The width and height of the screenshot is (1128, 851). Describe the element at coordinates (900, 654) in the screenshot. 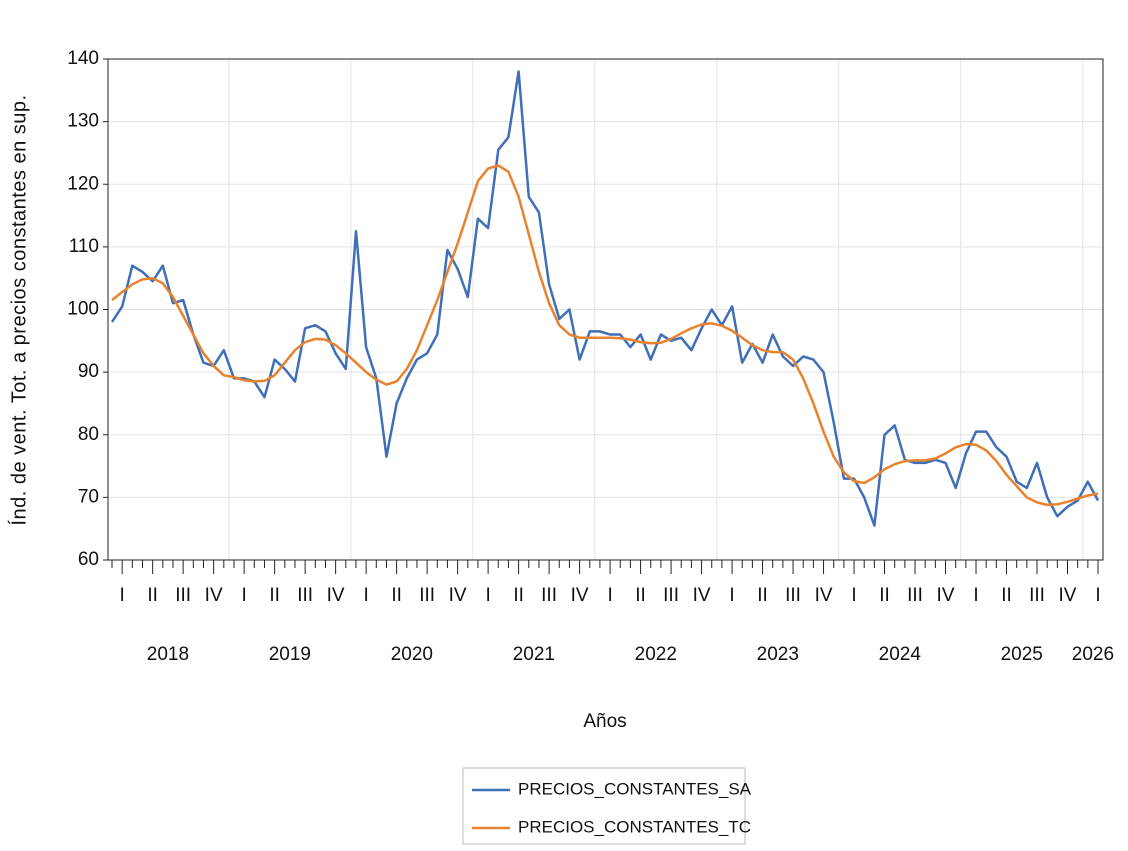

I see `x-group-label: 2024` at that location.